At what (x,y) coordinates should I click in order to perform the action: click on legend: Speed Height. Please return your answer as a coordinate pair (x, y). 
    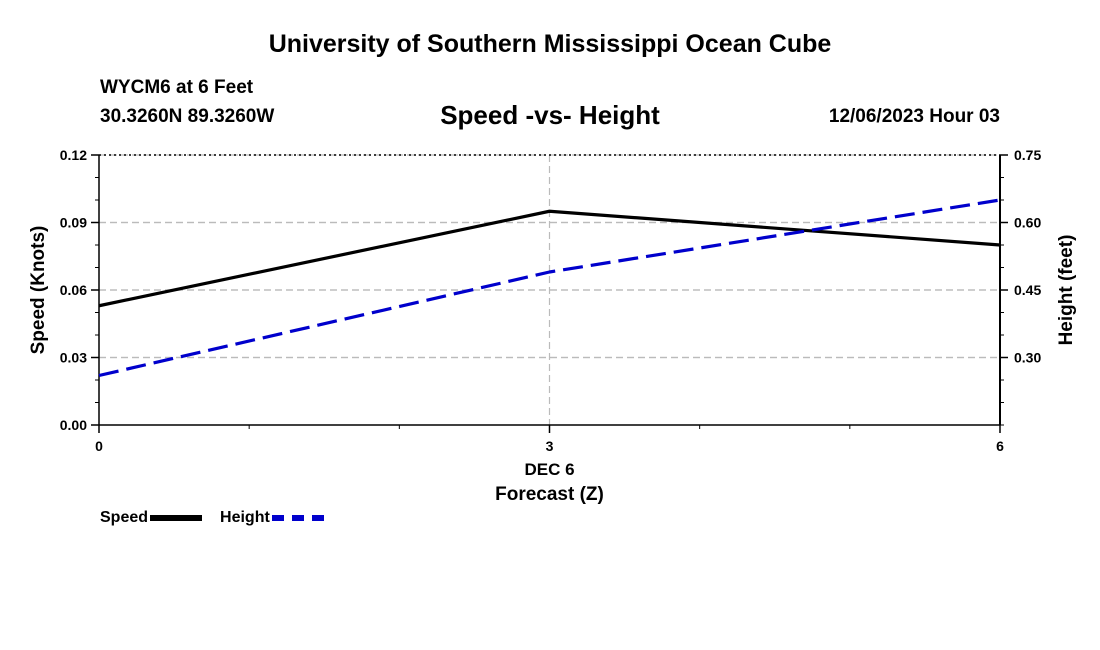
    Looking at the image, I should click on (212, 518).